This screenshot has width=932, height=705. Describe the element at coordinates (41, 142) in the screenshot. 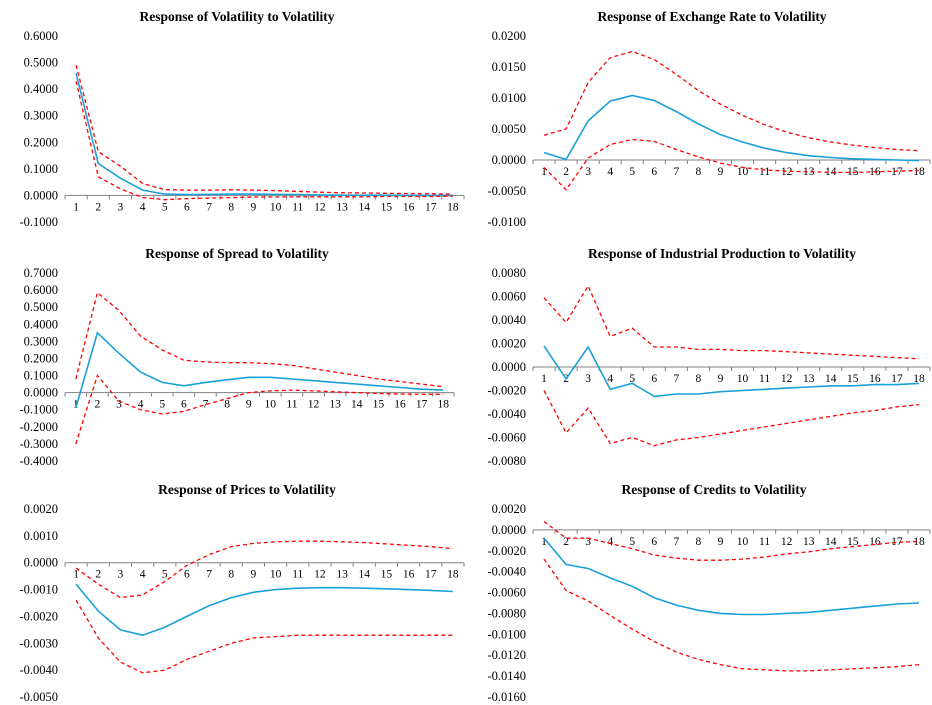

I see `y-tick-label: 0.2000` at that location.